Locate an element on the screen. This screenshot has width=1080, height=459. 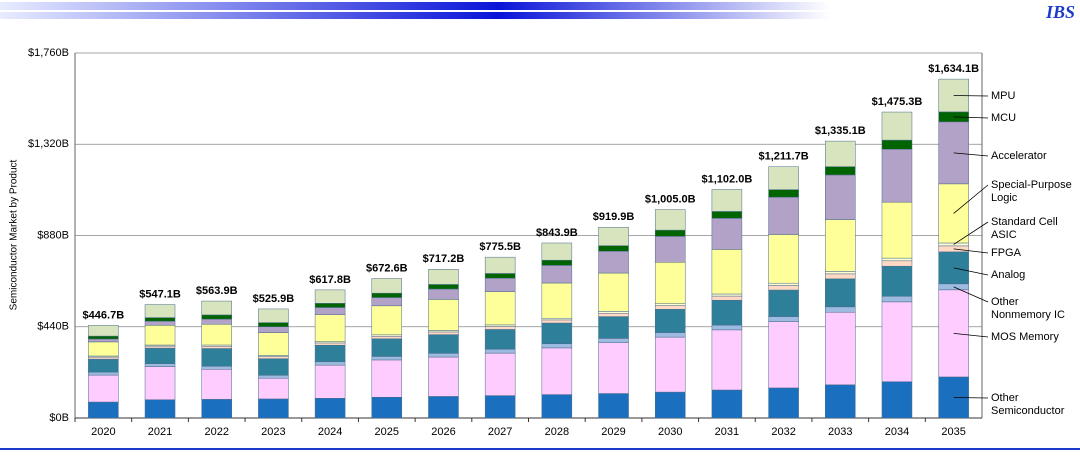
x-tick-label: 2031 is located at coordinates (727, 432).